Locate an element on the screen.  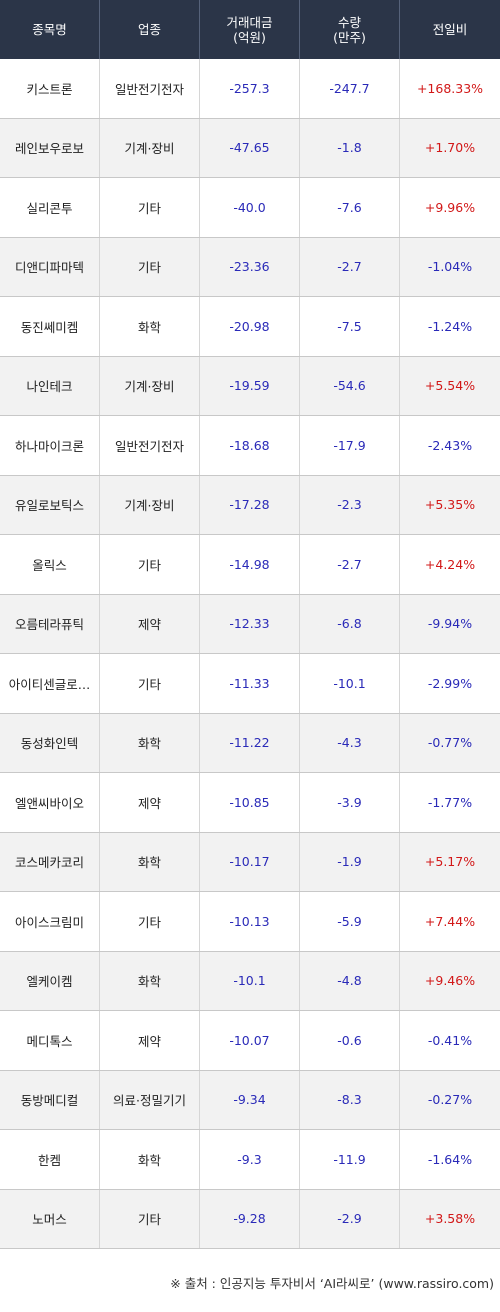
cell-trade-amount: -257.3 is located at coordinates (250, 88).